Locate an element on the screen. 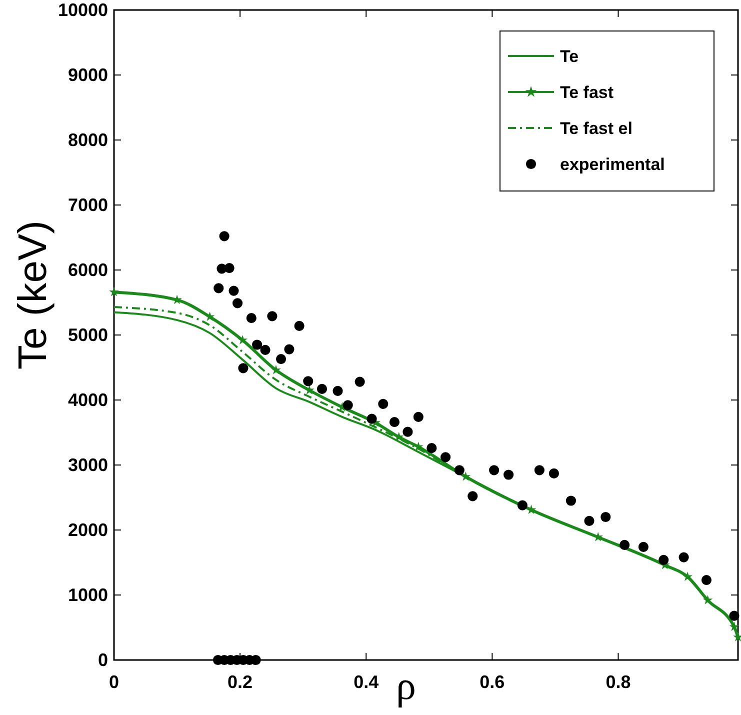  y-tick-label: 5000 is located at coordinates (88, 335).